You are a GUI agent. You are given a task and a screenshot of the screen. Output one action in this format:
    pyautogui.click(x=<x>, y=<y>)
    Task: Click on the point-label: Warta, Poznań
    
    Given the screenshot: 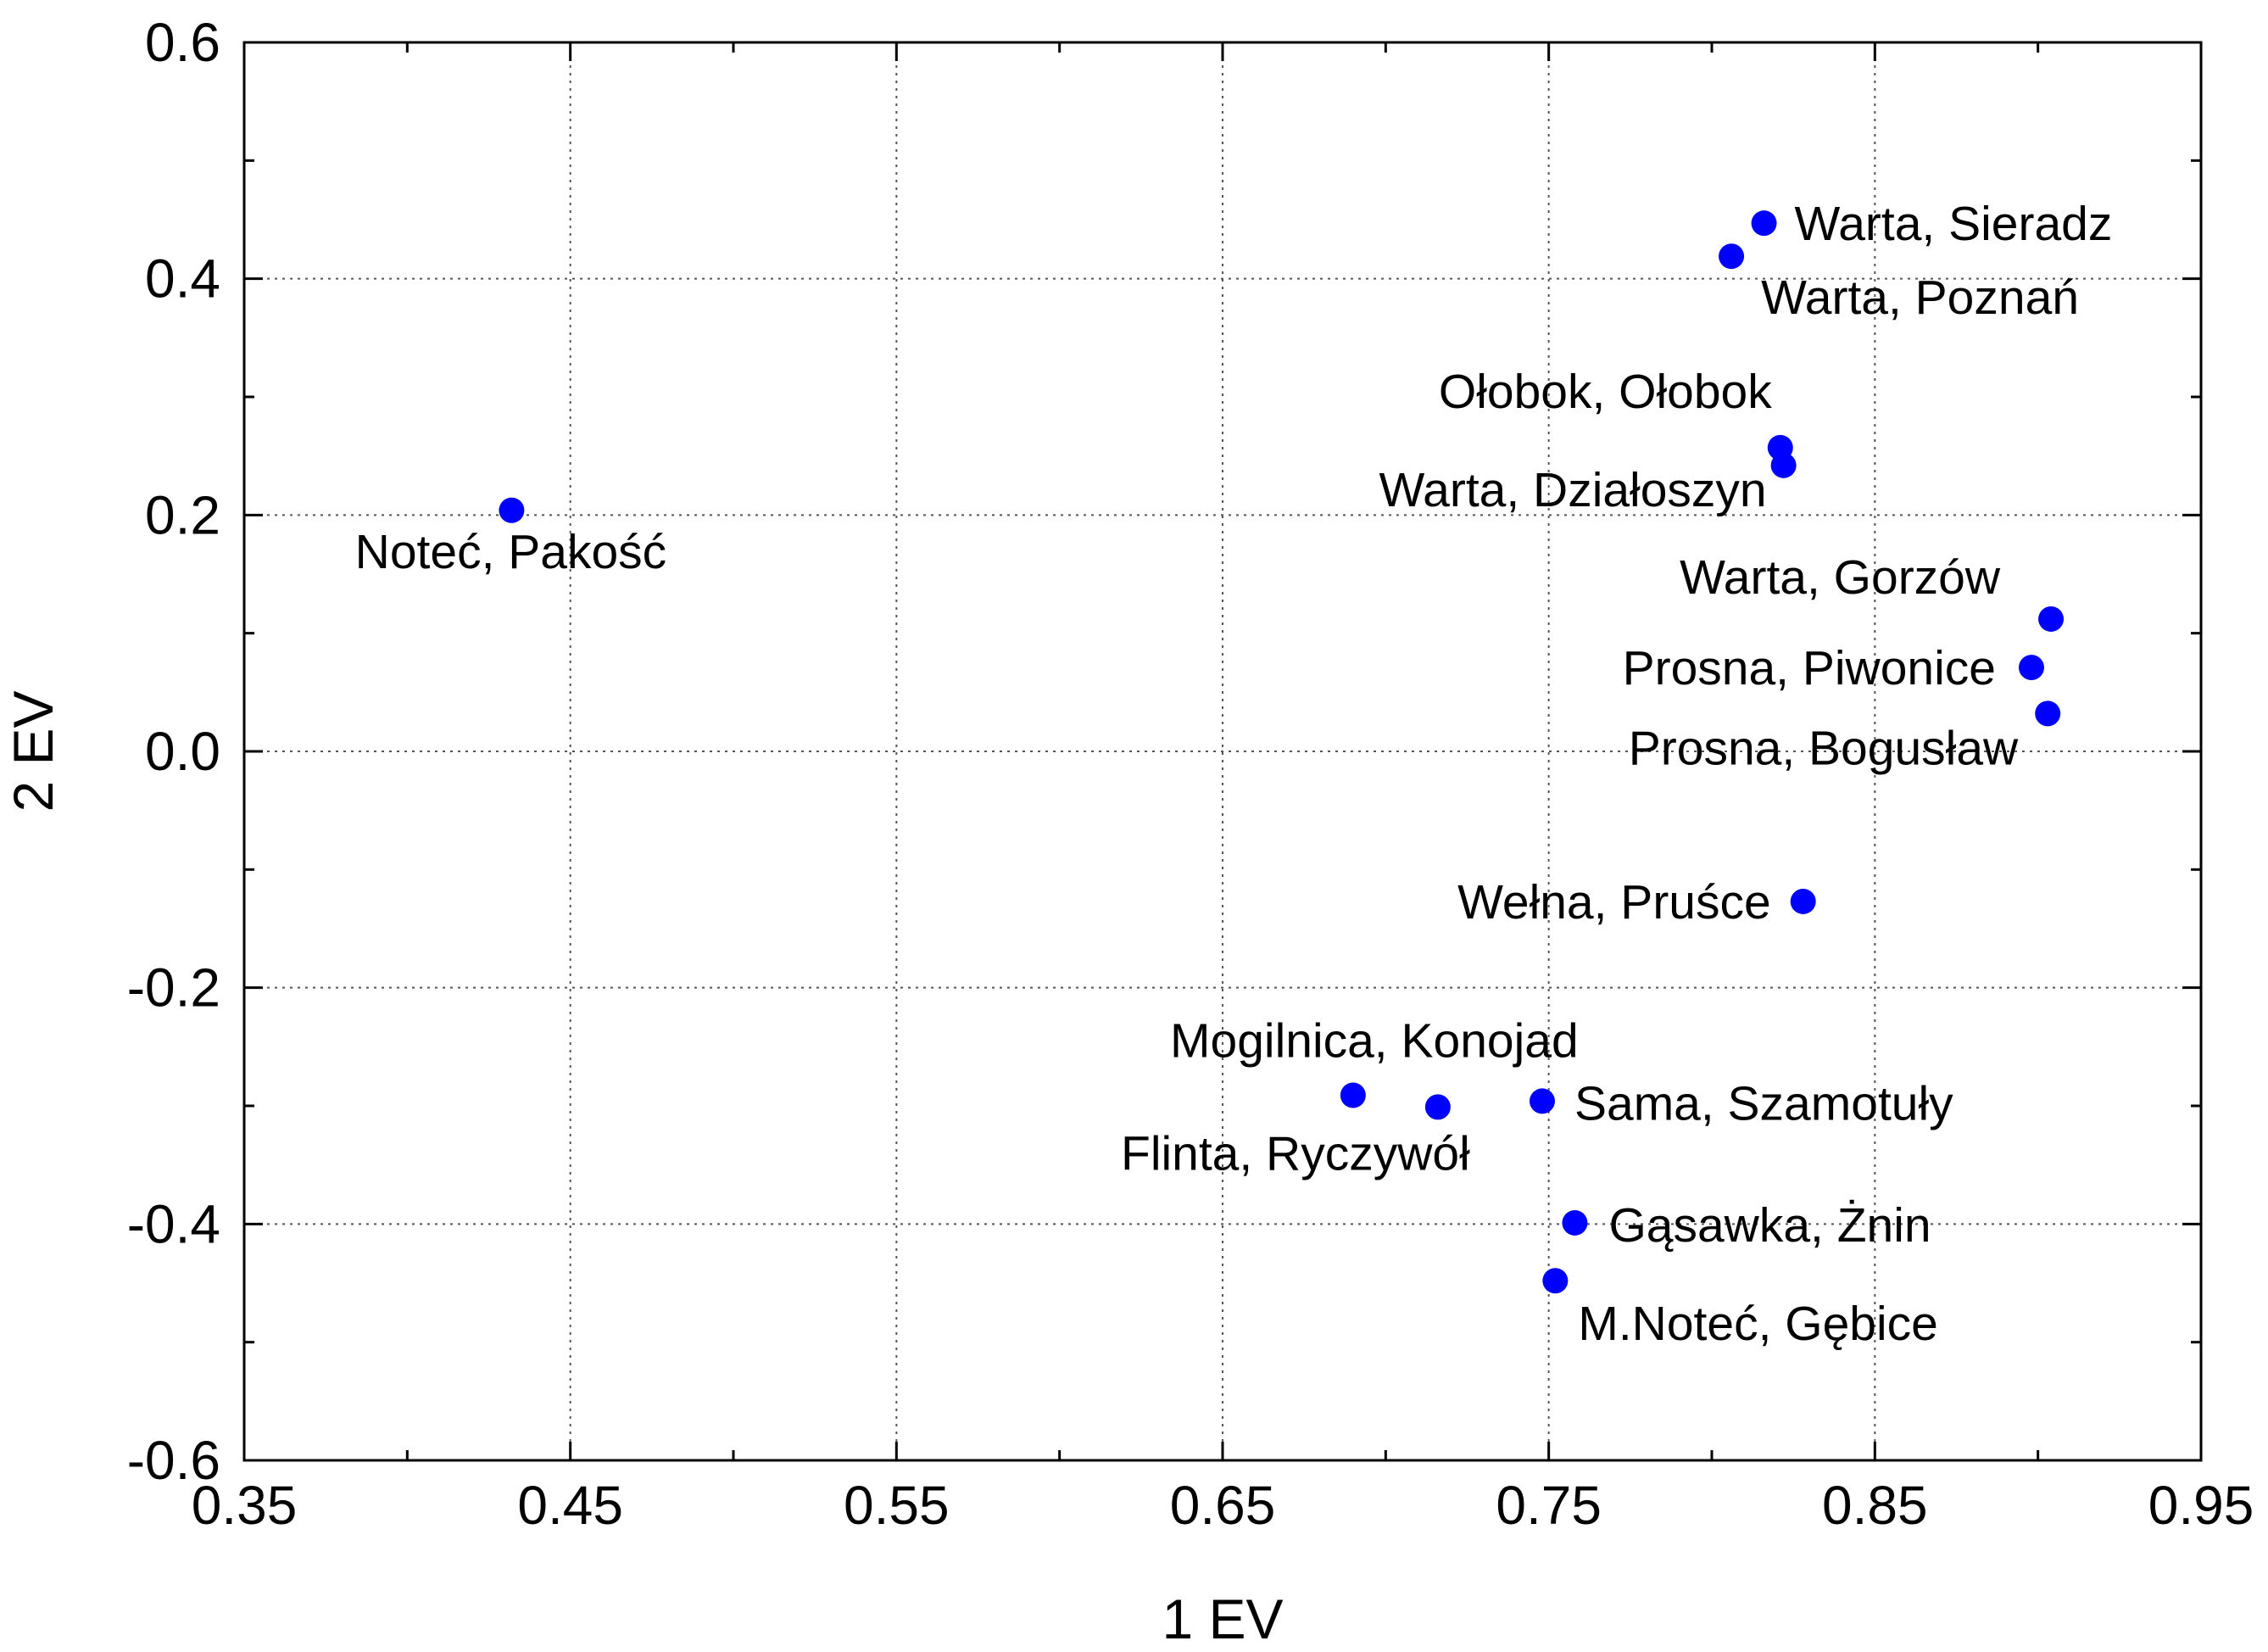 What is the action you would take?
    pyautogui.click(x=1920, y=298)
    